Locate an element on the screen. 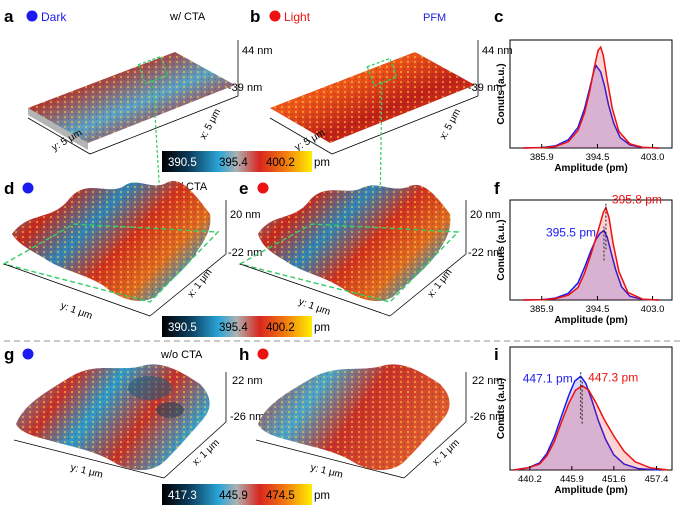 The width and height of the screenshot is (685, 517). colorbar-3: 417.3 445.9 474.5 pm is located at coordinates (246, 494).